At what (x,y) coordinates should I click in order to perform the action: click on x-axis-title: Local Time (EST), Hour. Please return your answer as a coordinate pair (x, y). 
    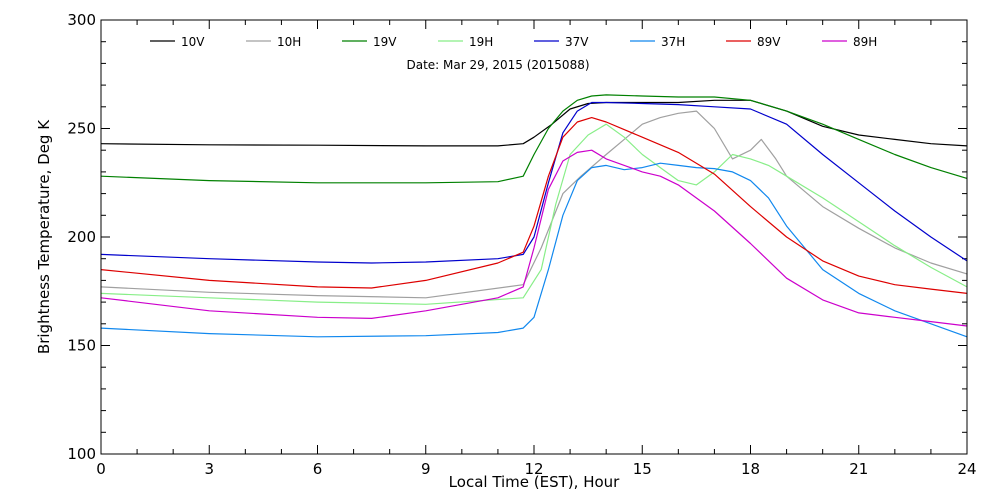
    Looking at the image, I should click on (534, 482).